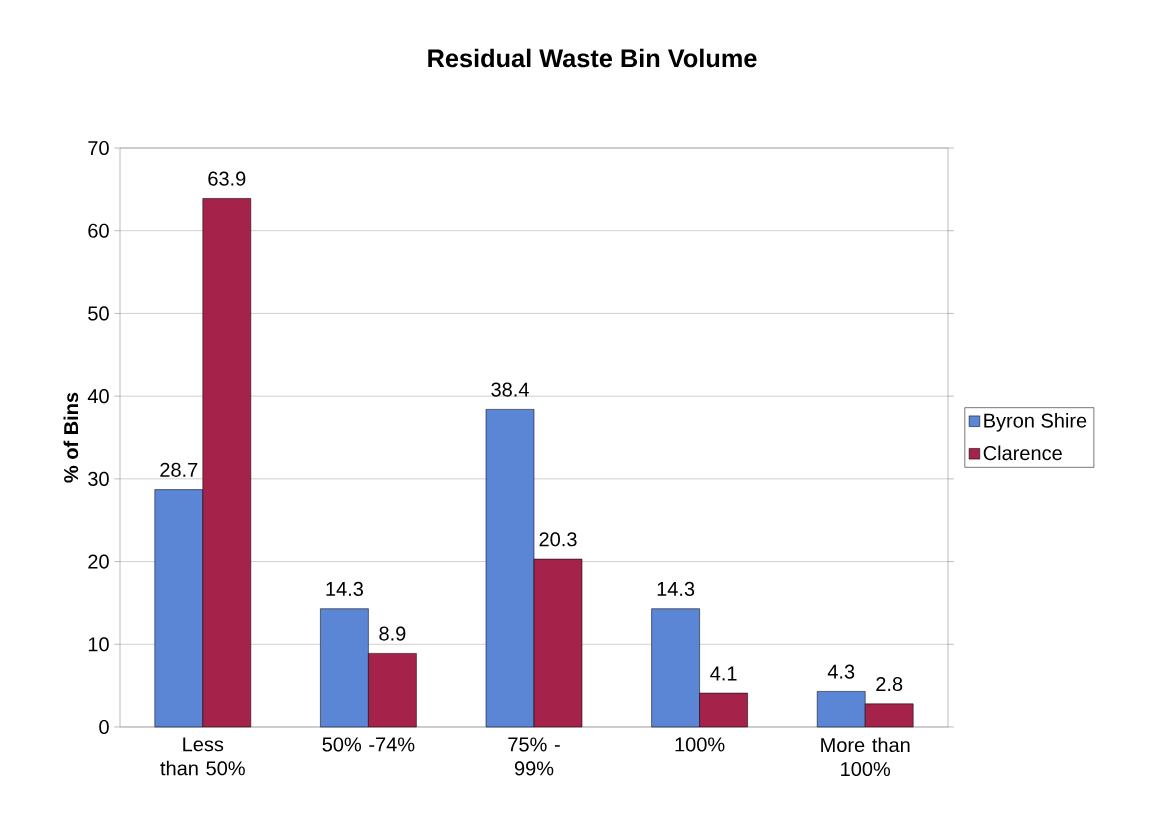  Describe the element at coordinates (104, 727) in the screenshot. I see `y-tick-label: 0` at that location.